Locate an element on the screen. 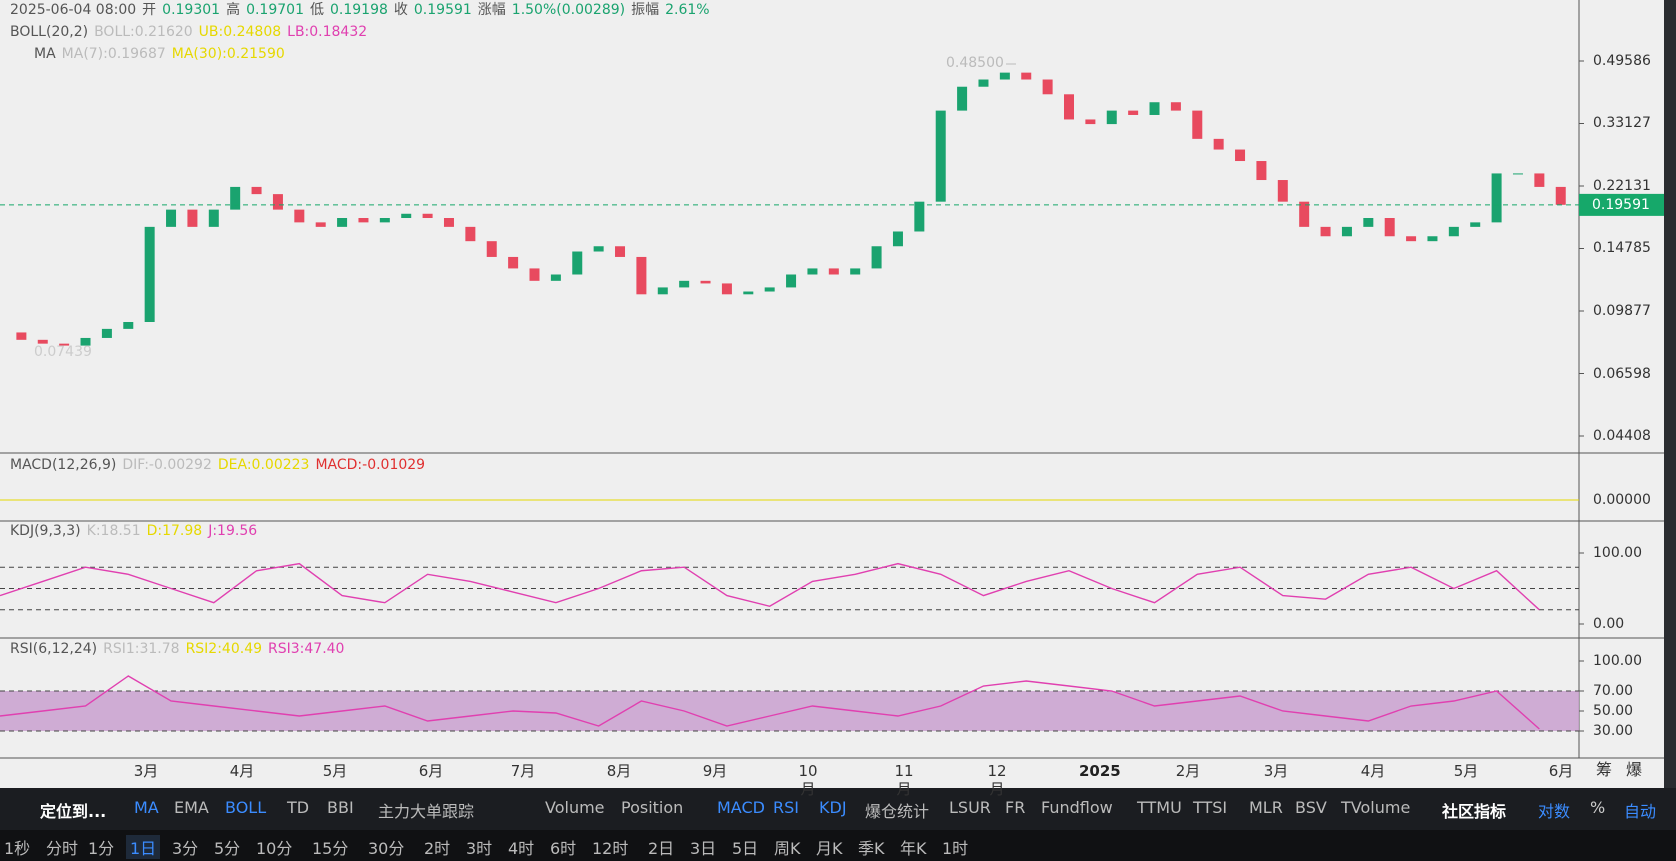 The image size is (1676, 861). label: 振幅 is located at coordinates (645, 10).